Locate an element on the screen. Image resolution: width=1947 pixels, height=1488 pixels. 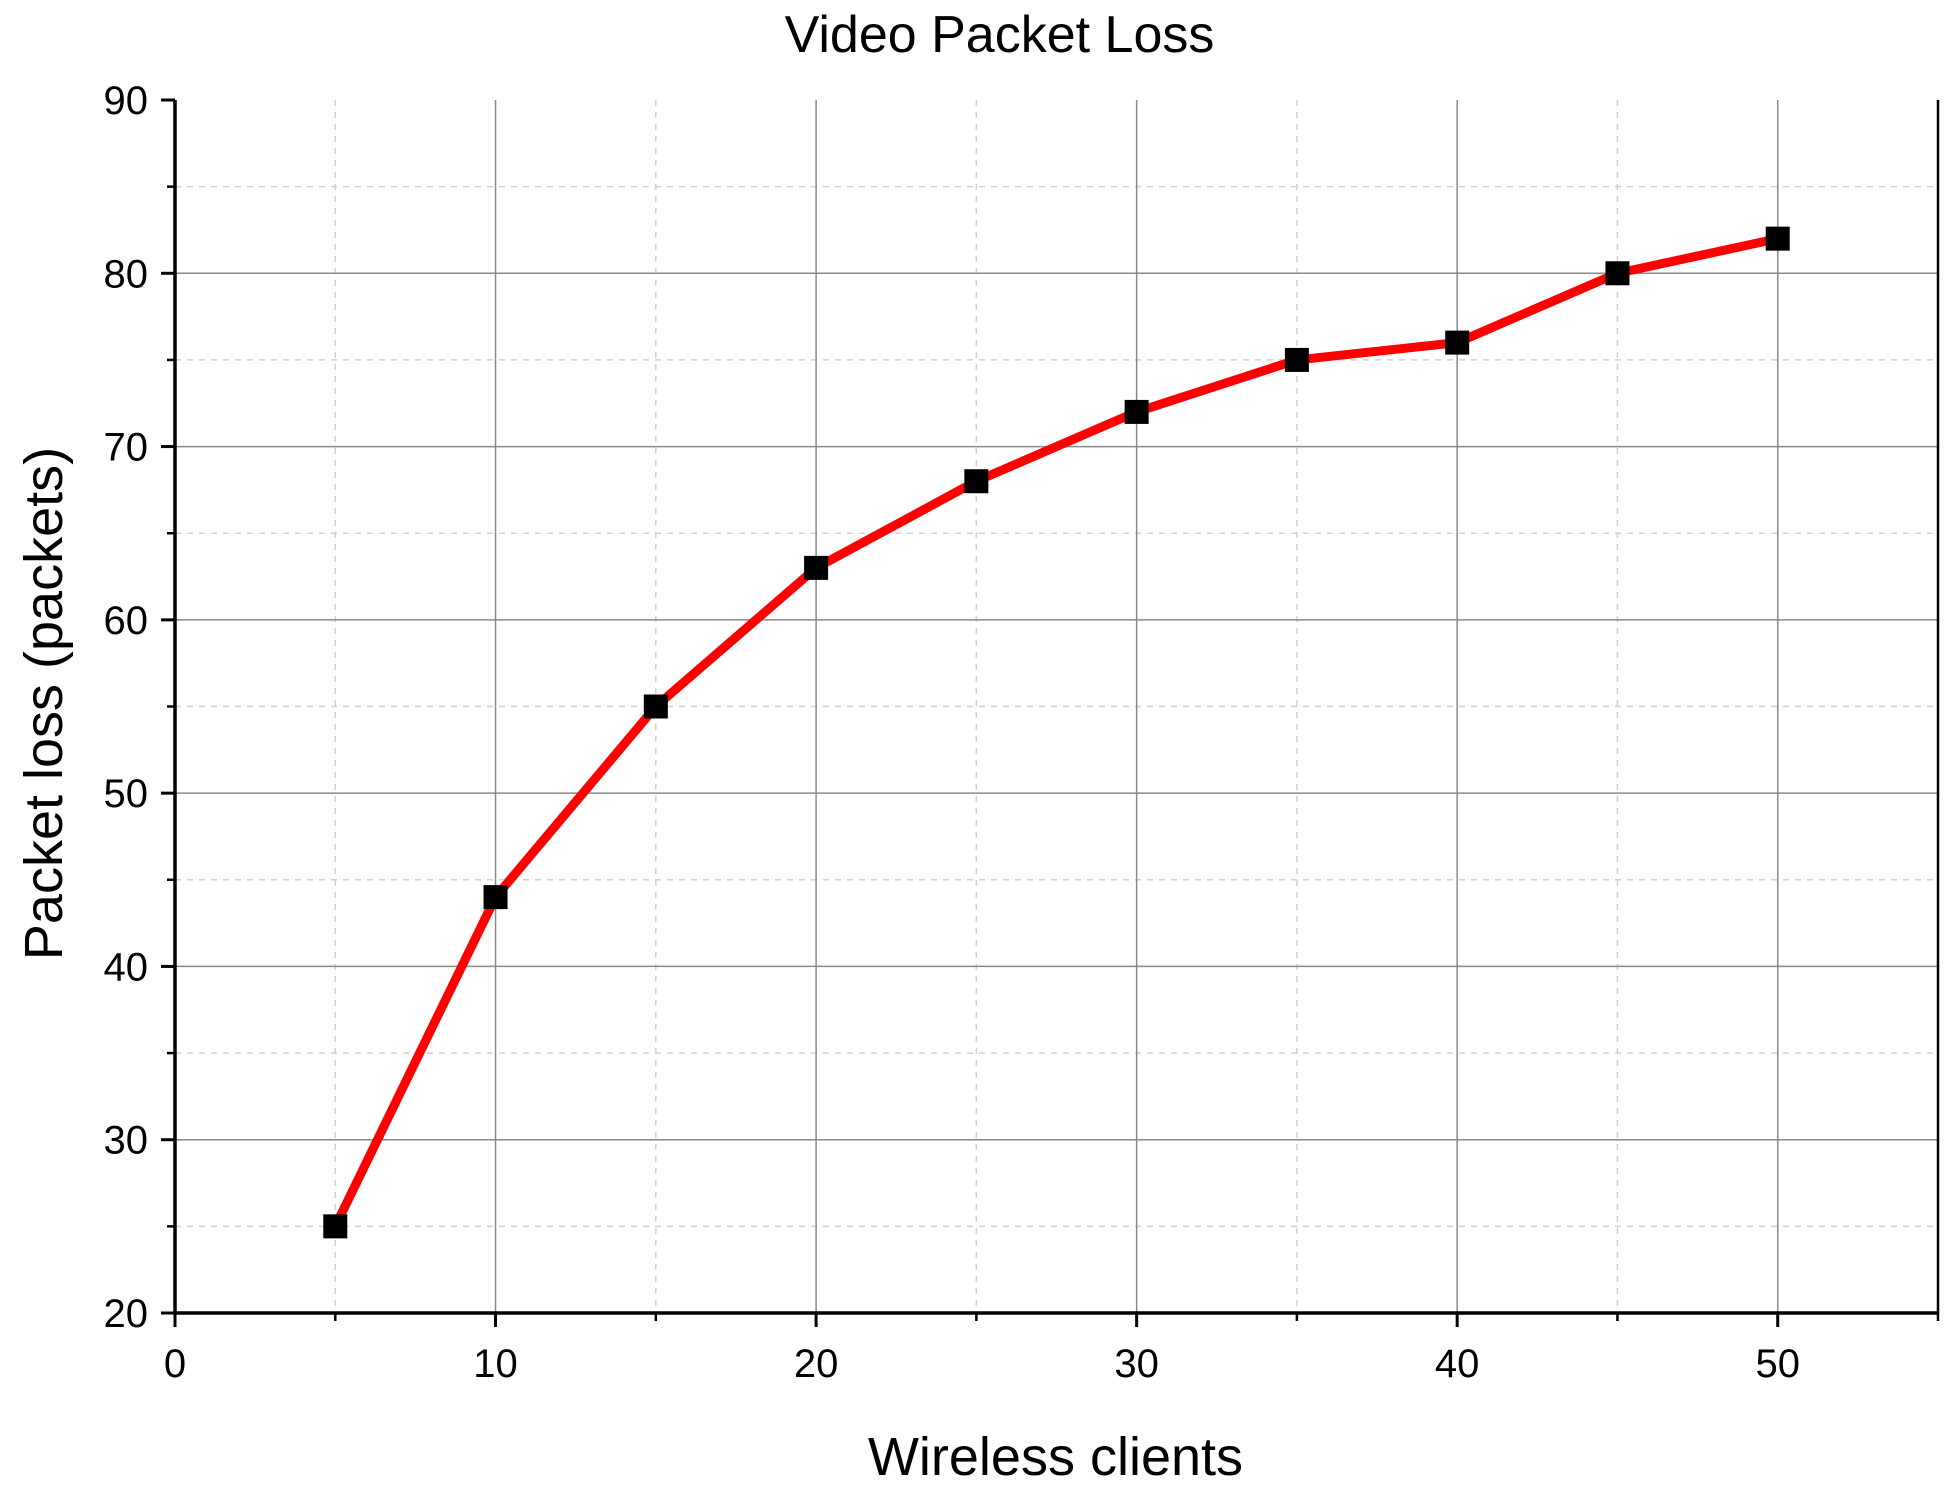
x-axis-label: Wireless clients is located at coordinates (1055, 1457).